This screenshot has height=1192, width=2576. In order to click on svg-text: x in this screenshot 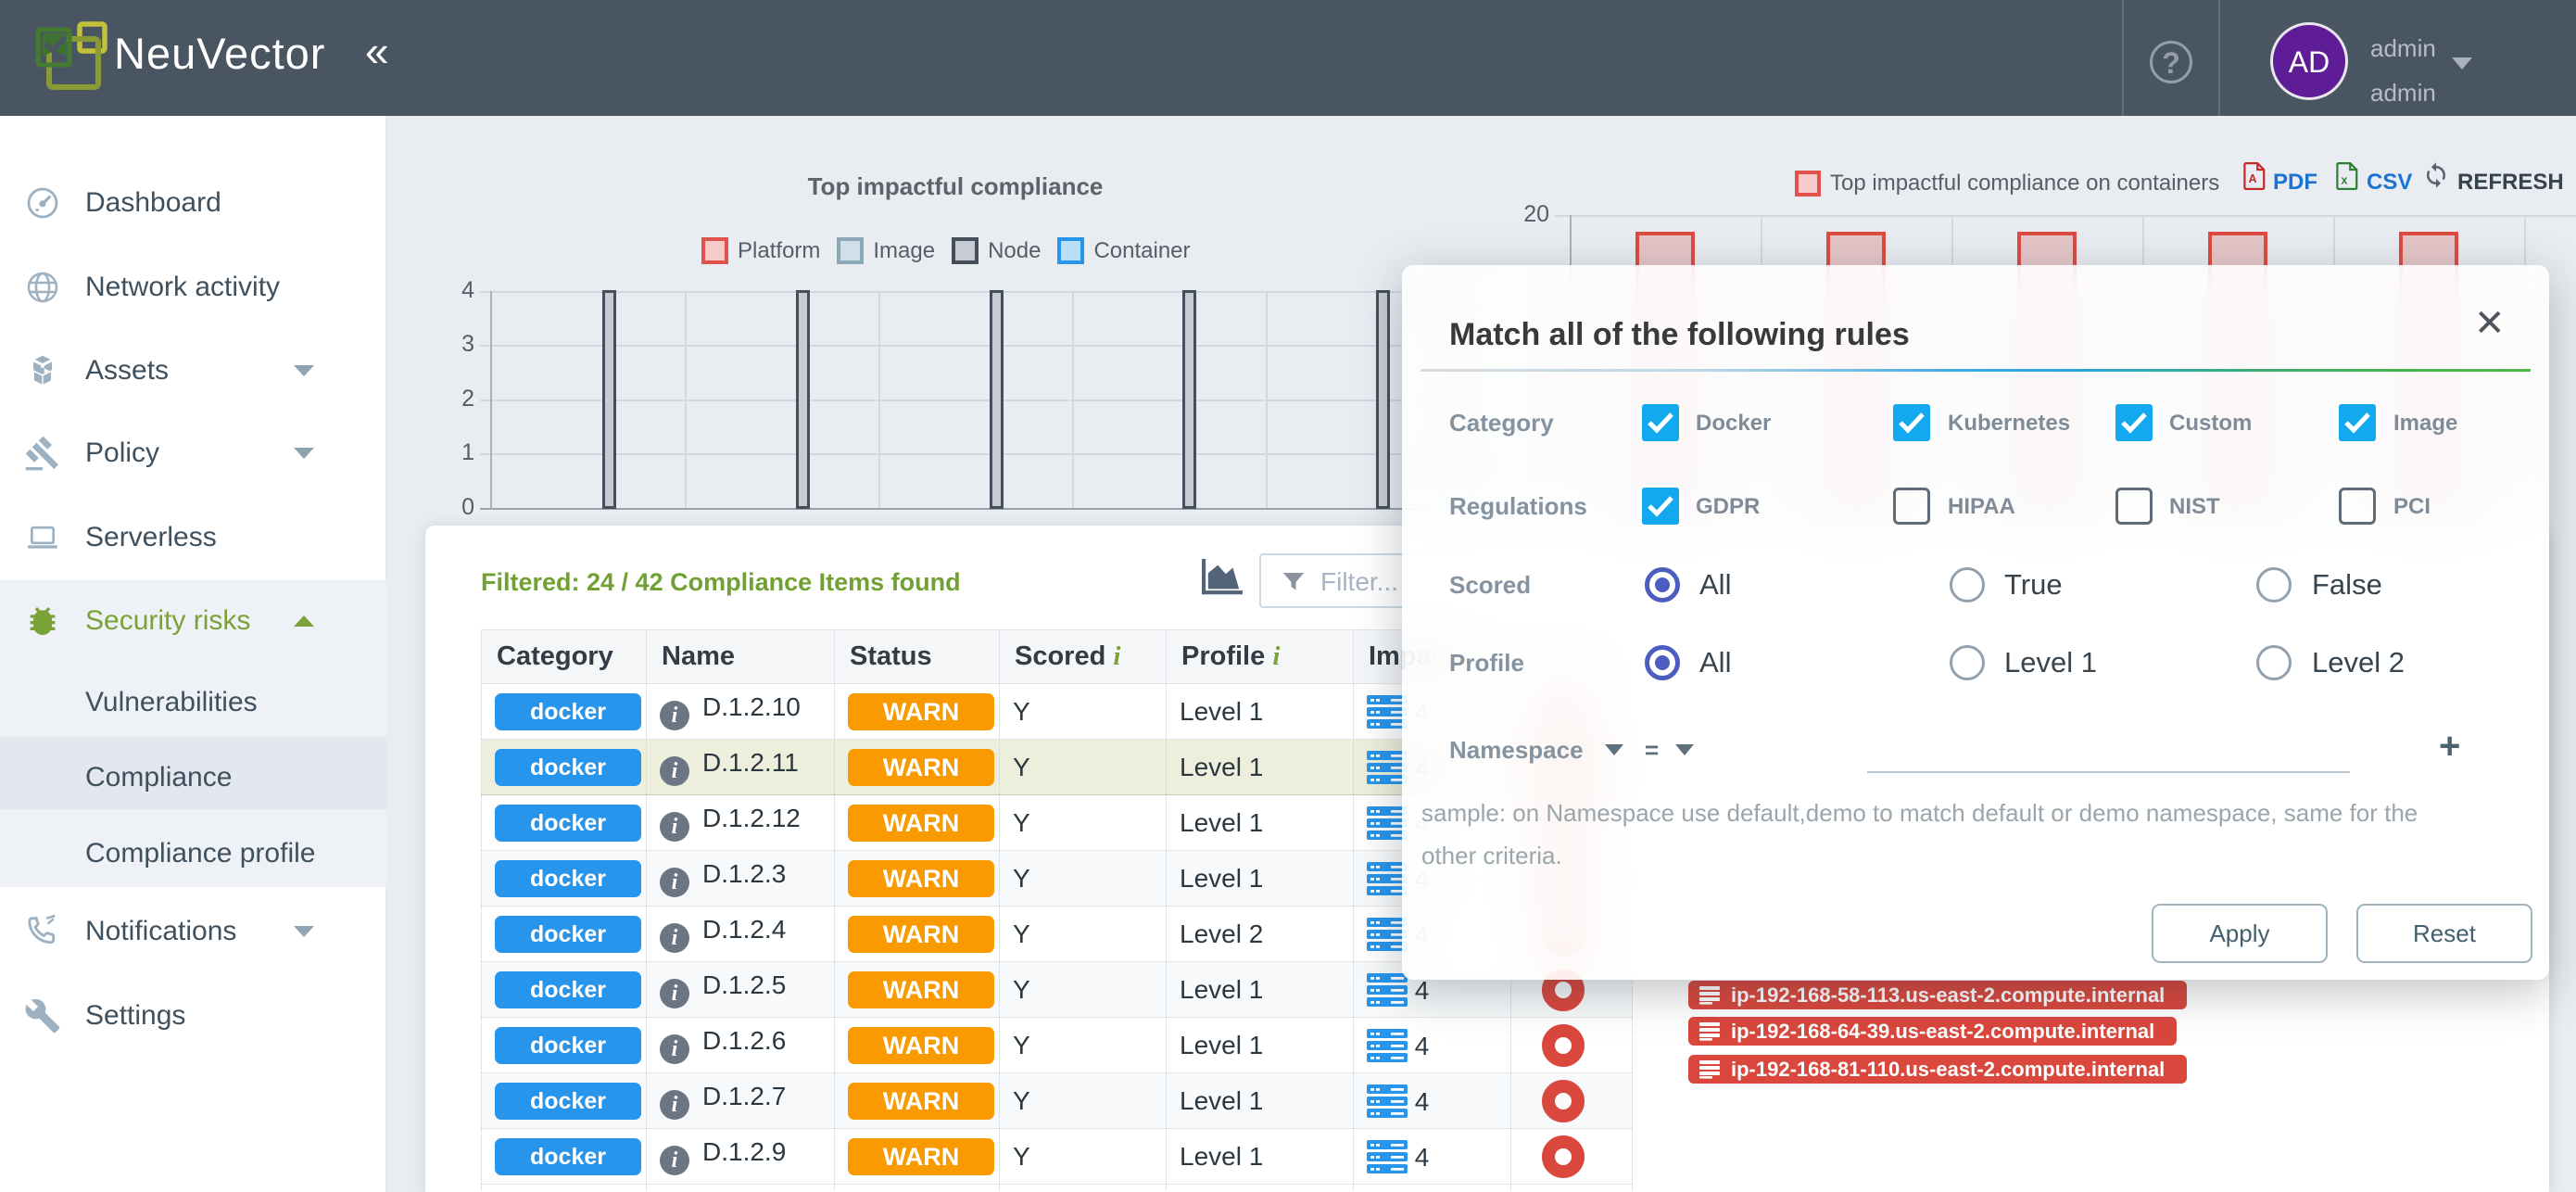, I will do `click(2345, 179)`.